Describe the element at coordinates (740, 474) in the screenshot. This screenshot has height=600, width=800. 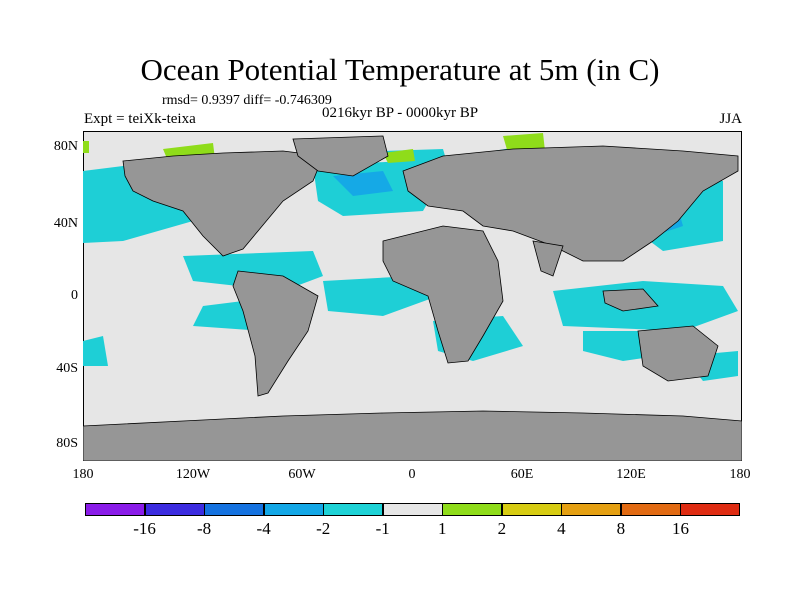
I see `lon-label-180e: 180` at that location.